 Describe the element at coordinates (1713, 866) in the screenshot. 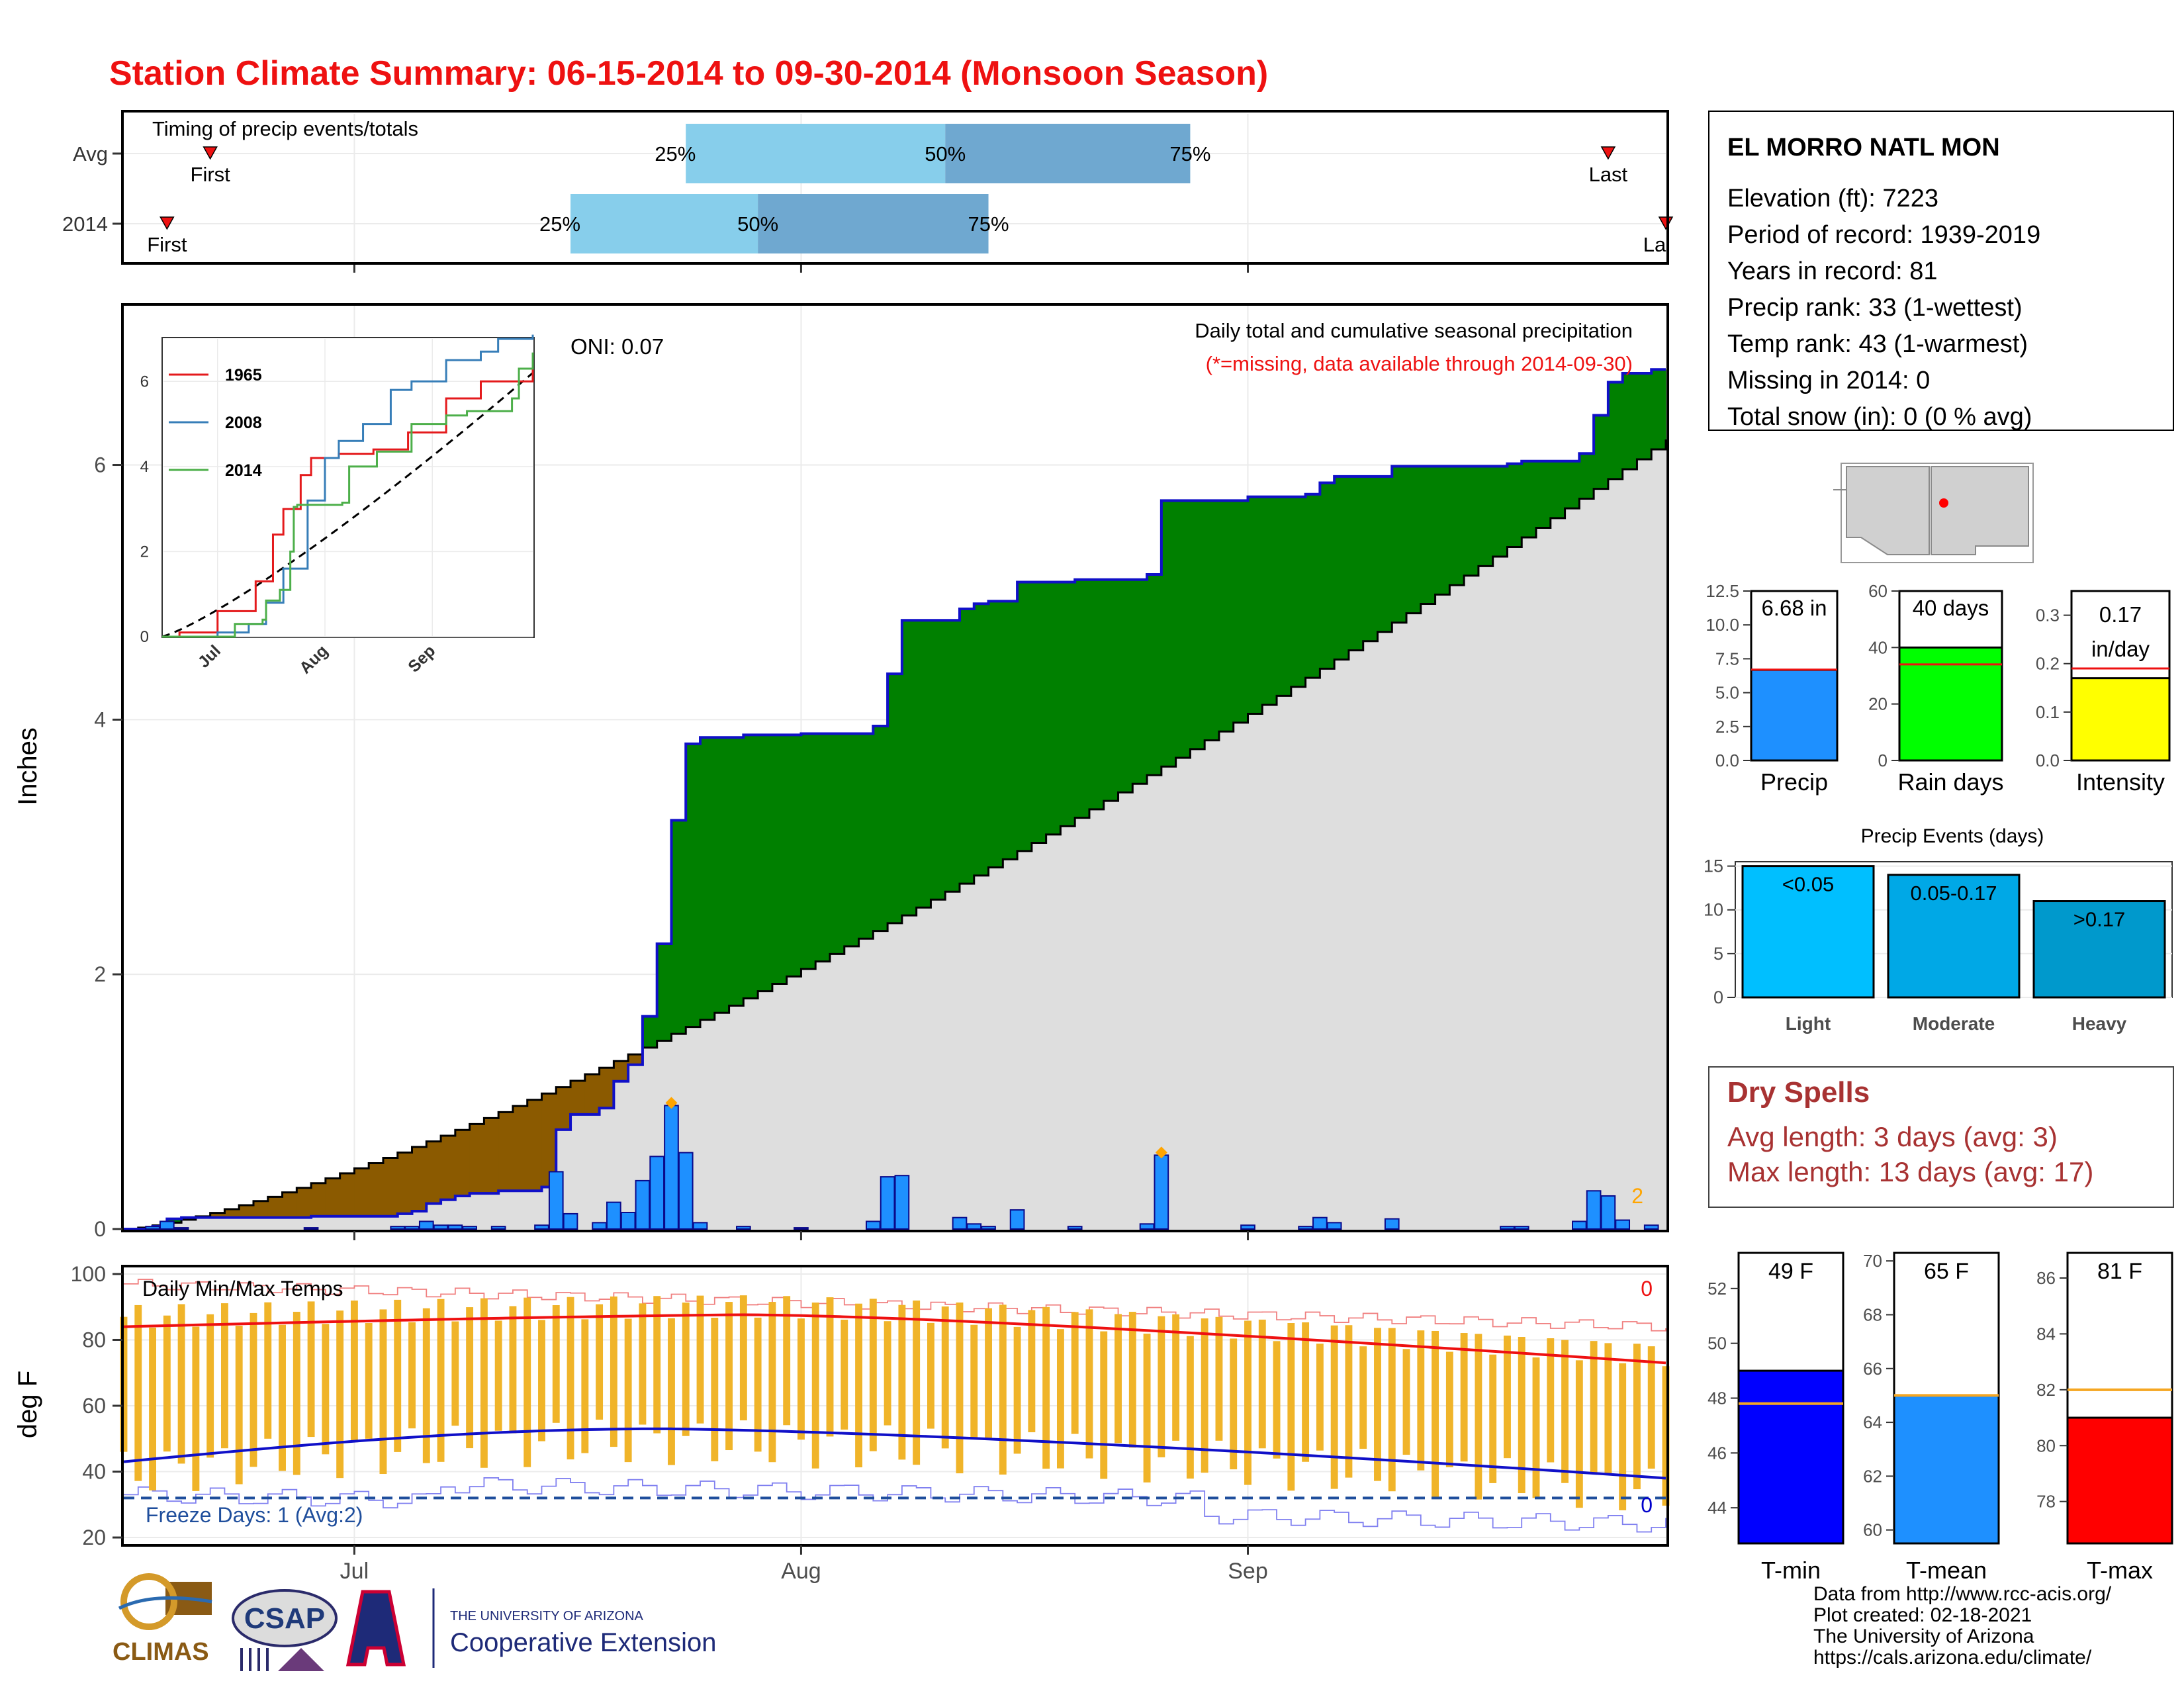

I see `events-ytick-label: 15` at that location.